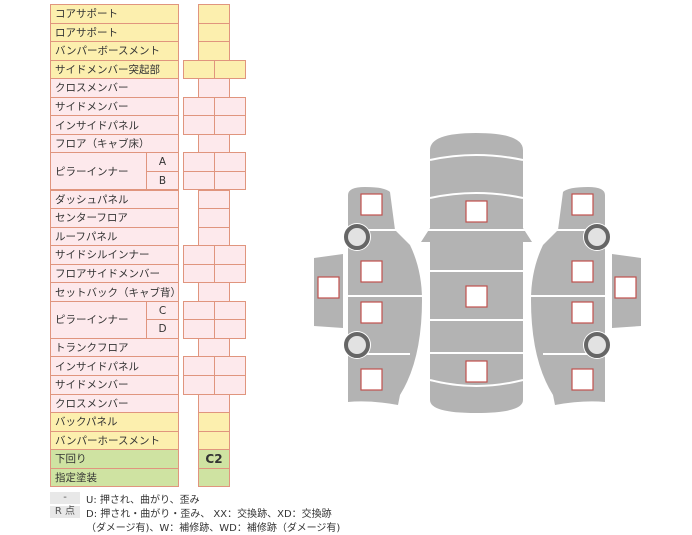  Describe the element at coordinates (114, 273) in the screenshot. I see `row-label: フロアサイドメンバー` at that location.